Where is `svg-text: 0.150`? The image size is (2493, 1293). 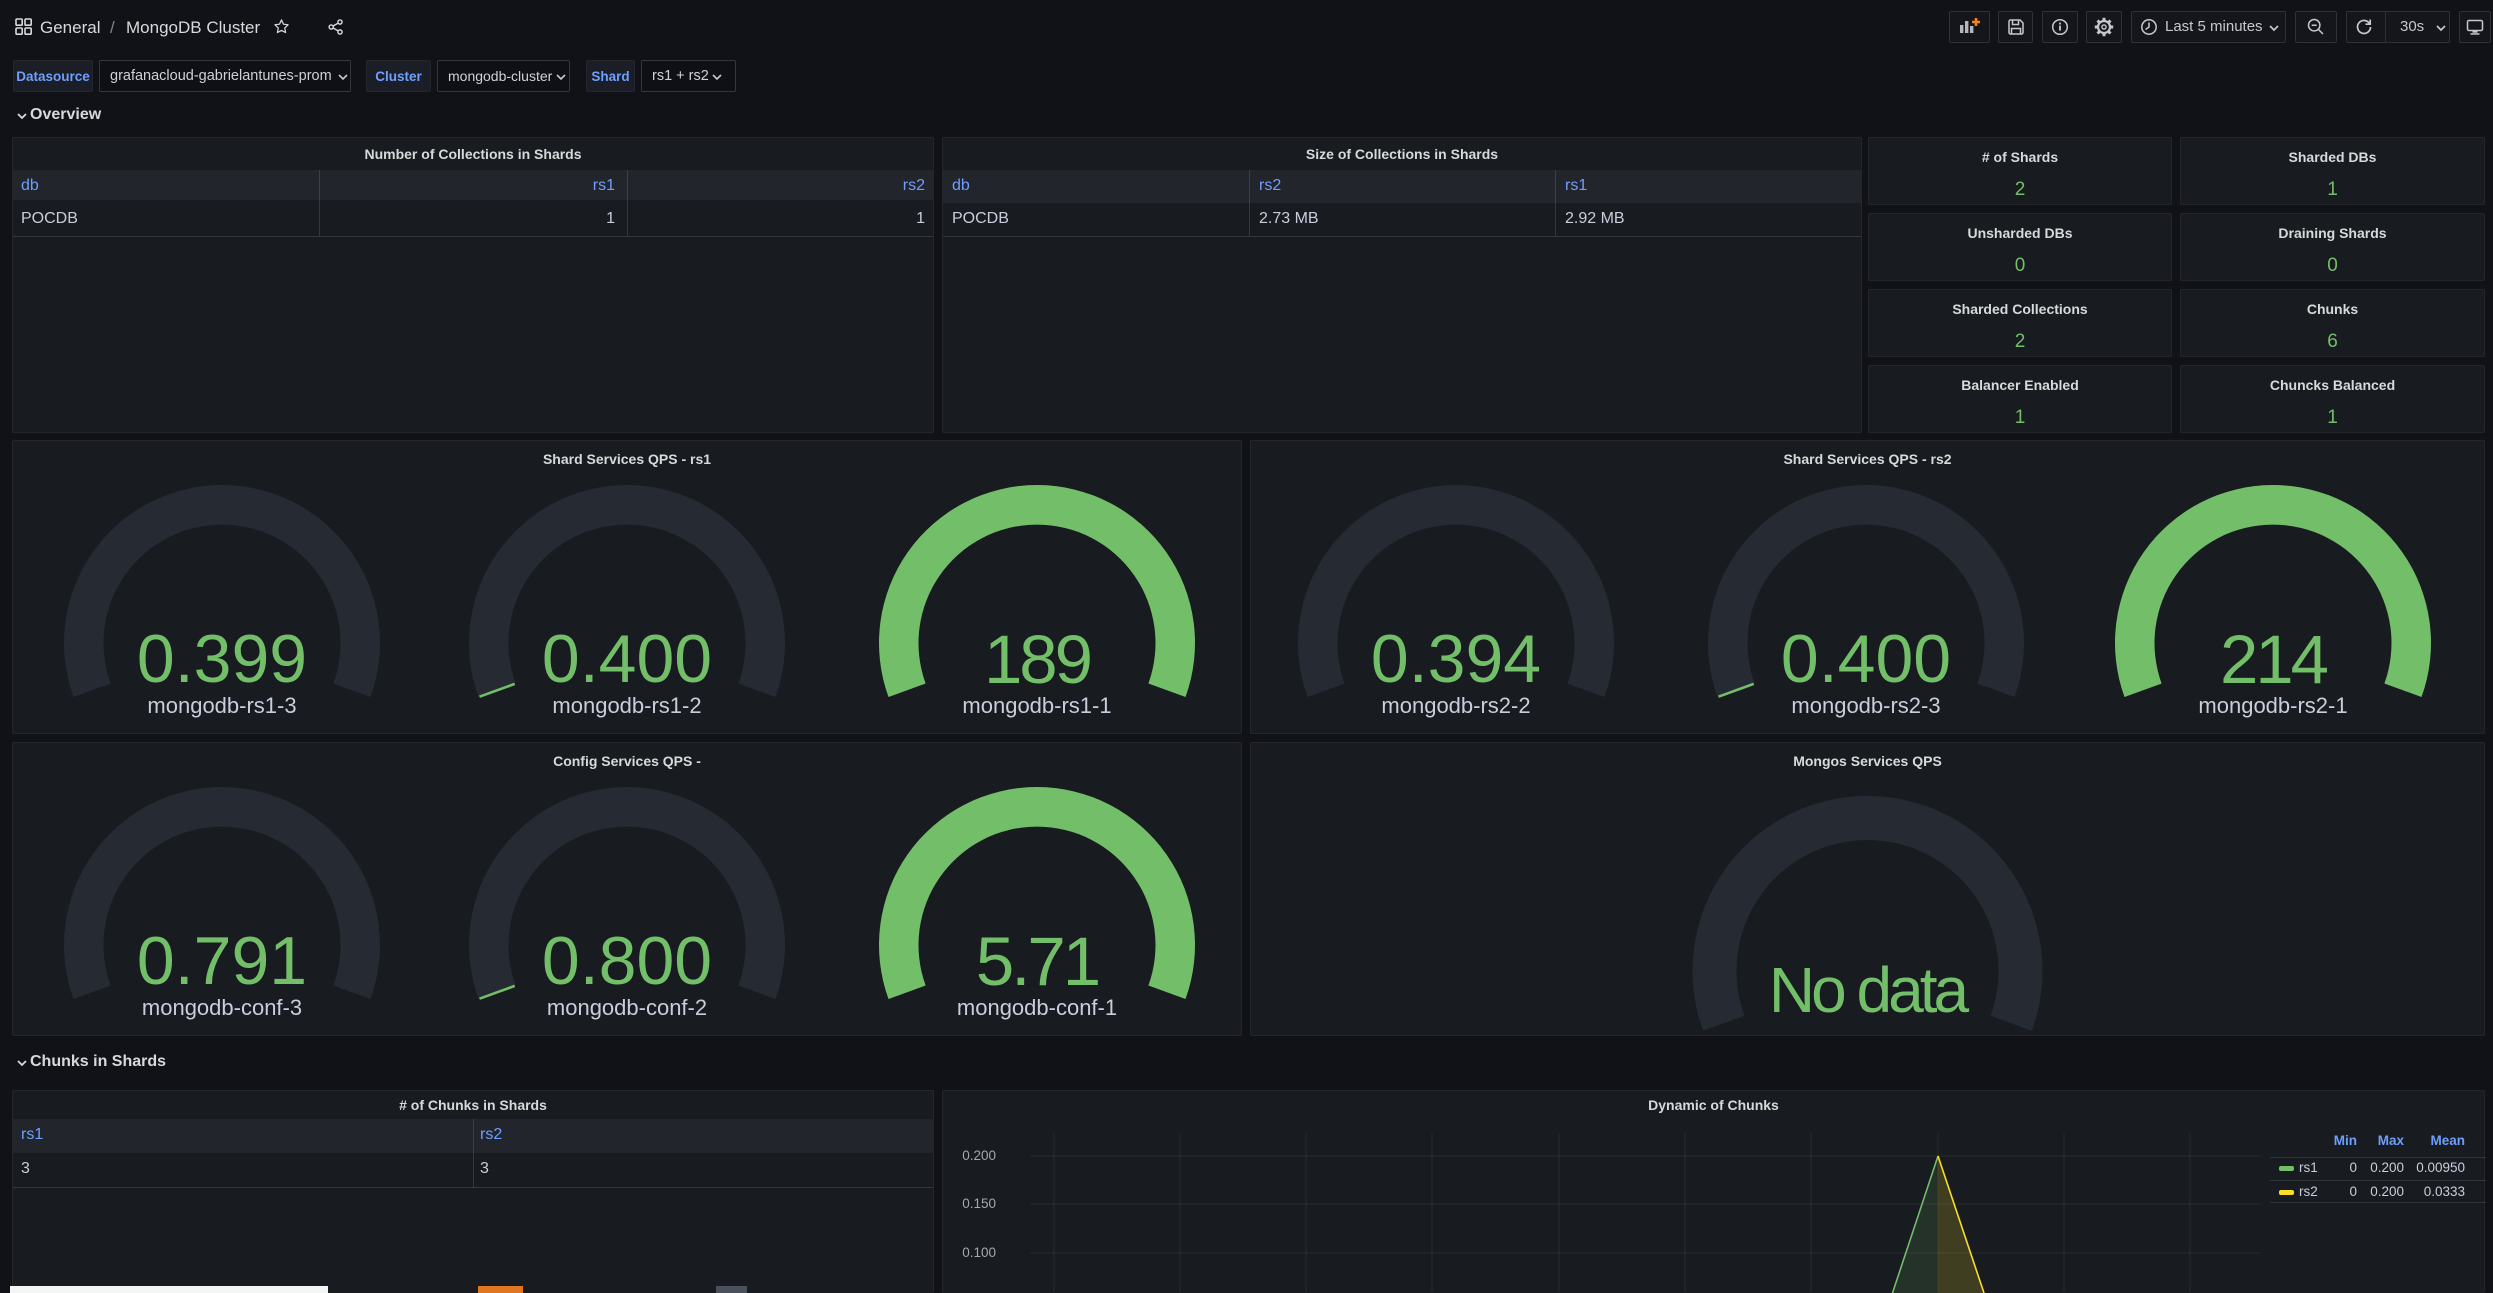
svg-text: 0.150 is located at coordinates (979, 1203).